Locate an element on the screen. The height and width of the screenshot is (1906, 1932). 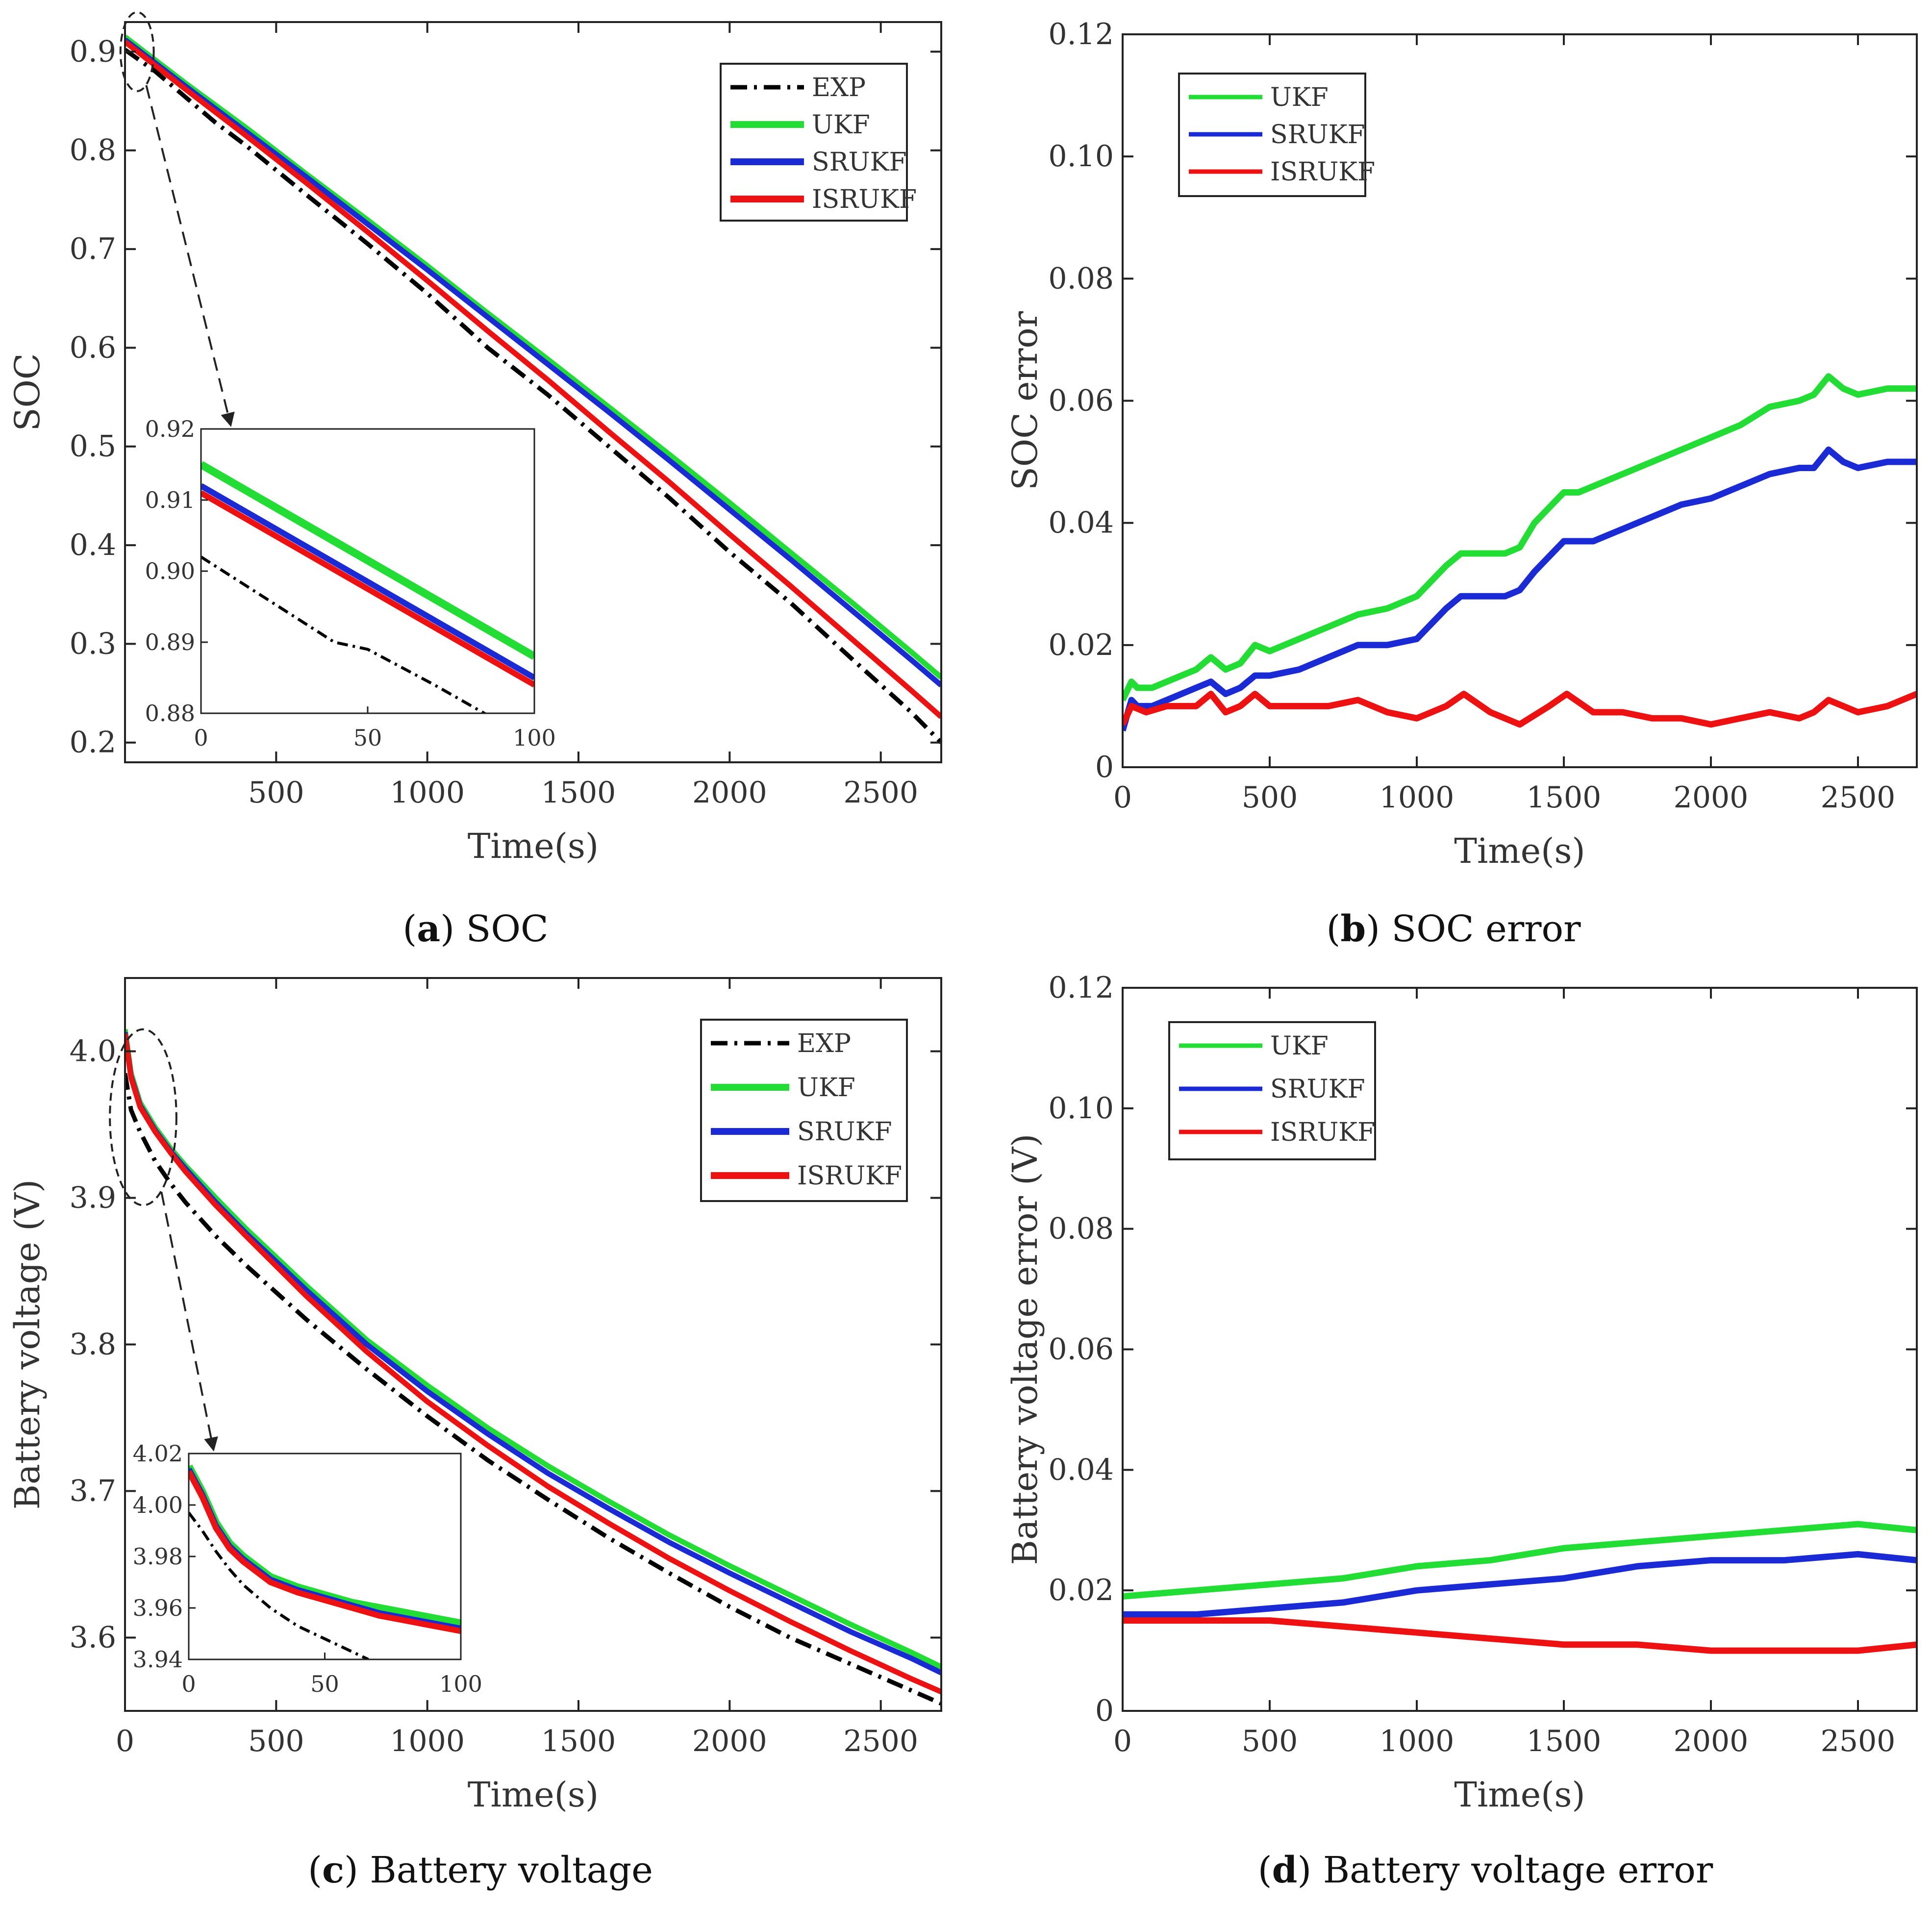
y-tick-label: 3.9 is located at coordinates (93, 1198).